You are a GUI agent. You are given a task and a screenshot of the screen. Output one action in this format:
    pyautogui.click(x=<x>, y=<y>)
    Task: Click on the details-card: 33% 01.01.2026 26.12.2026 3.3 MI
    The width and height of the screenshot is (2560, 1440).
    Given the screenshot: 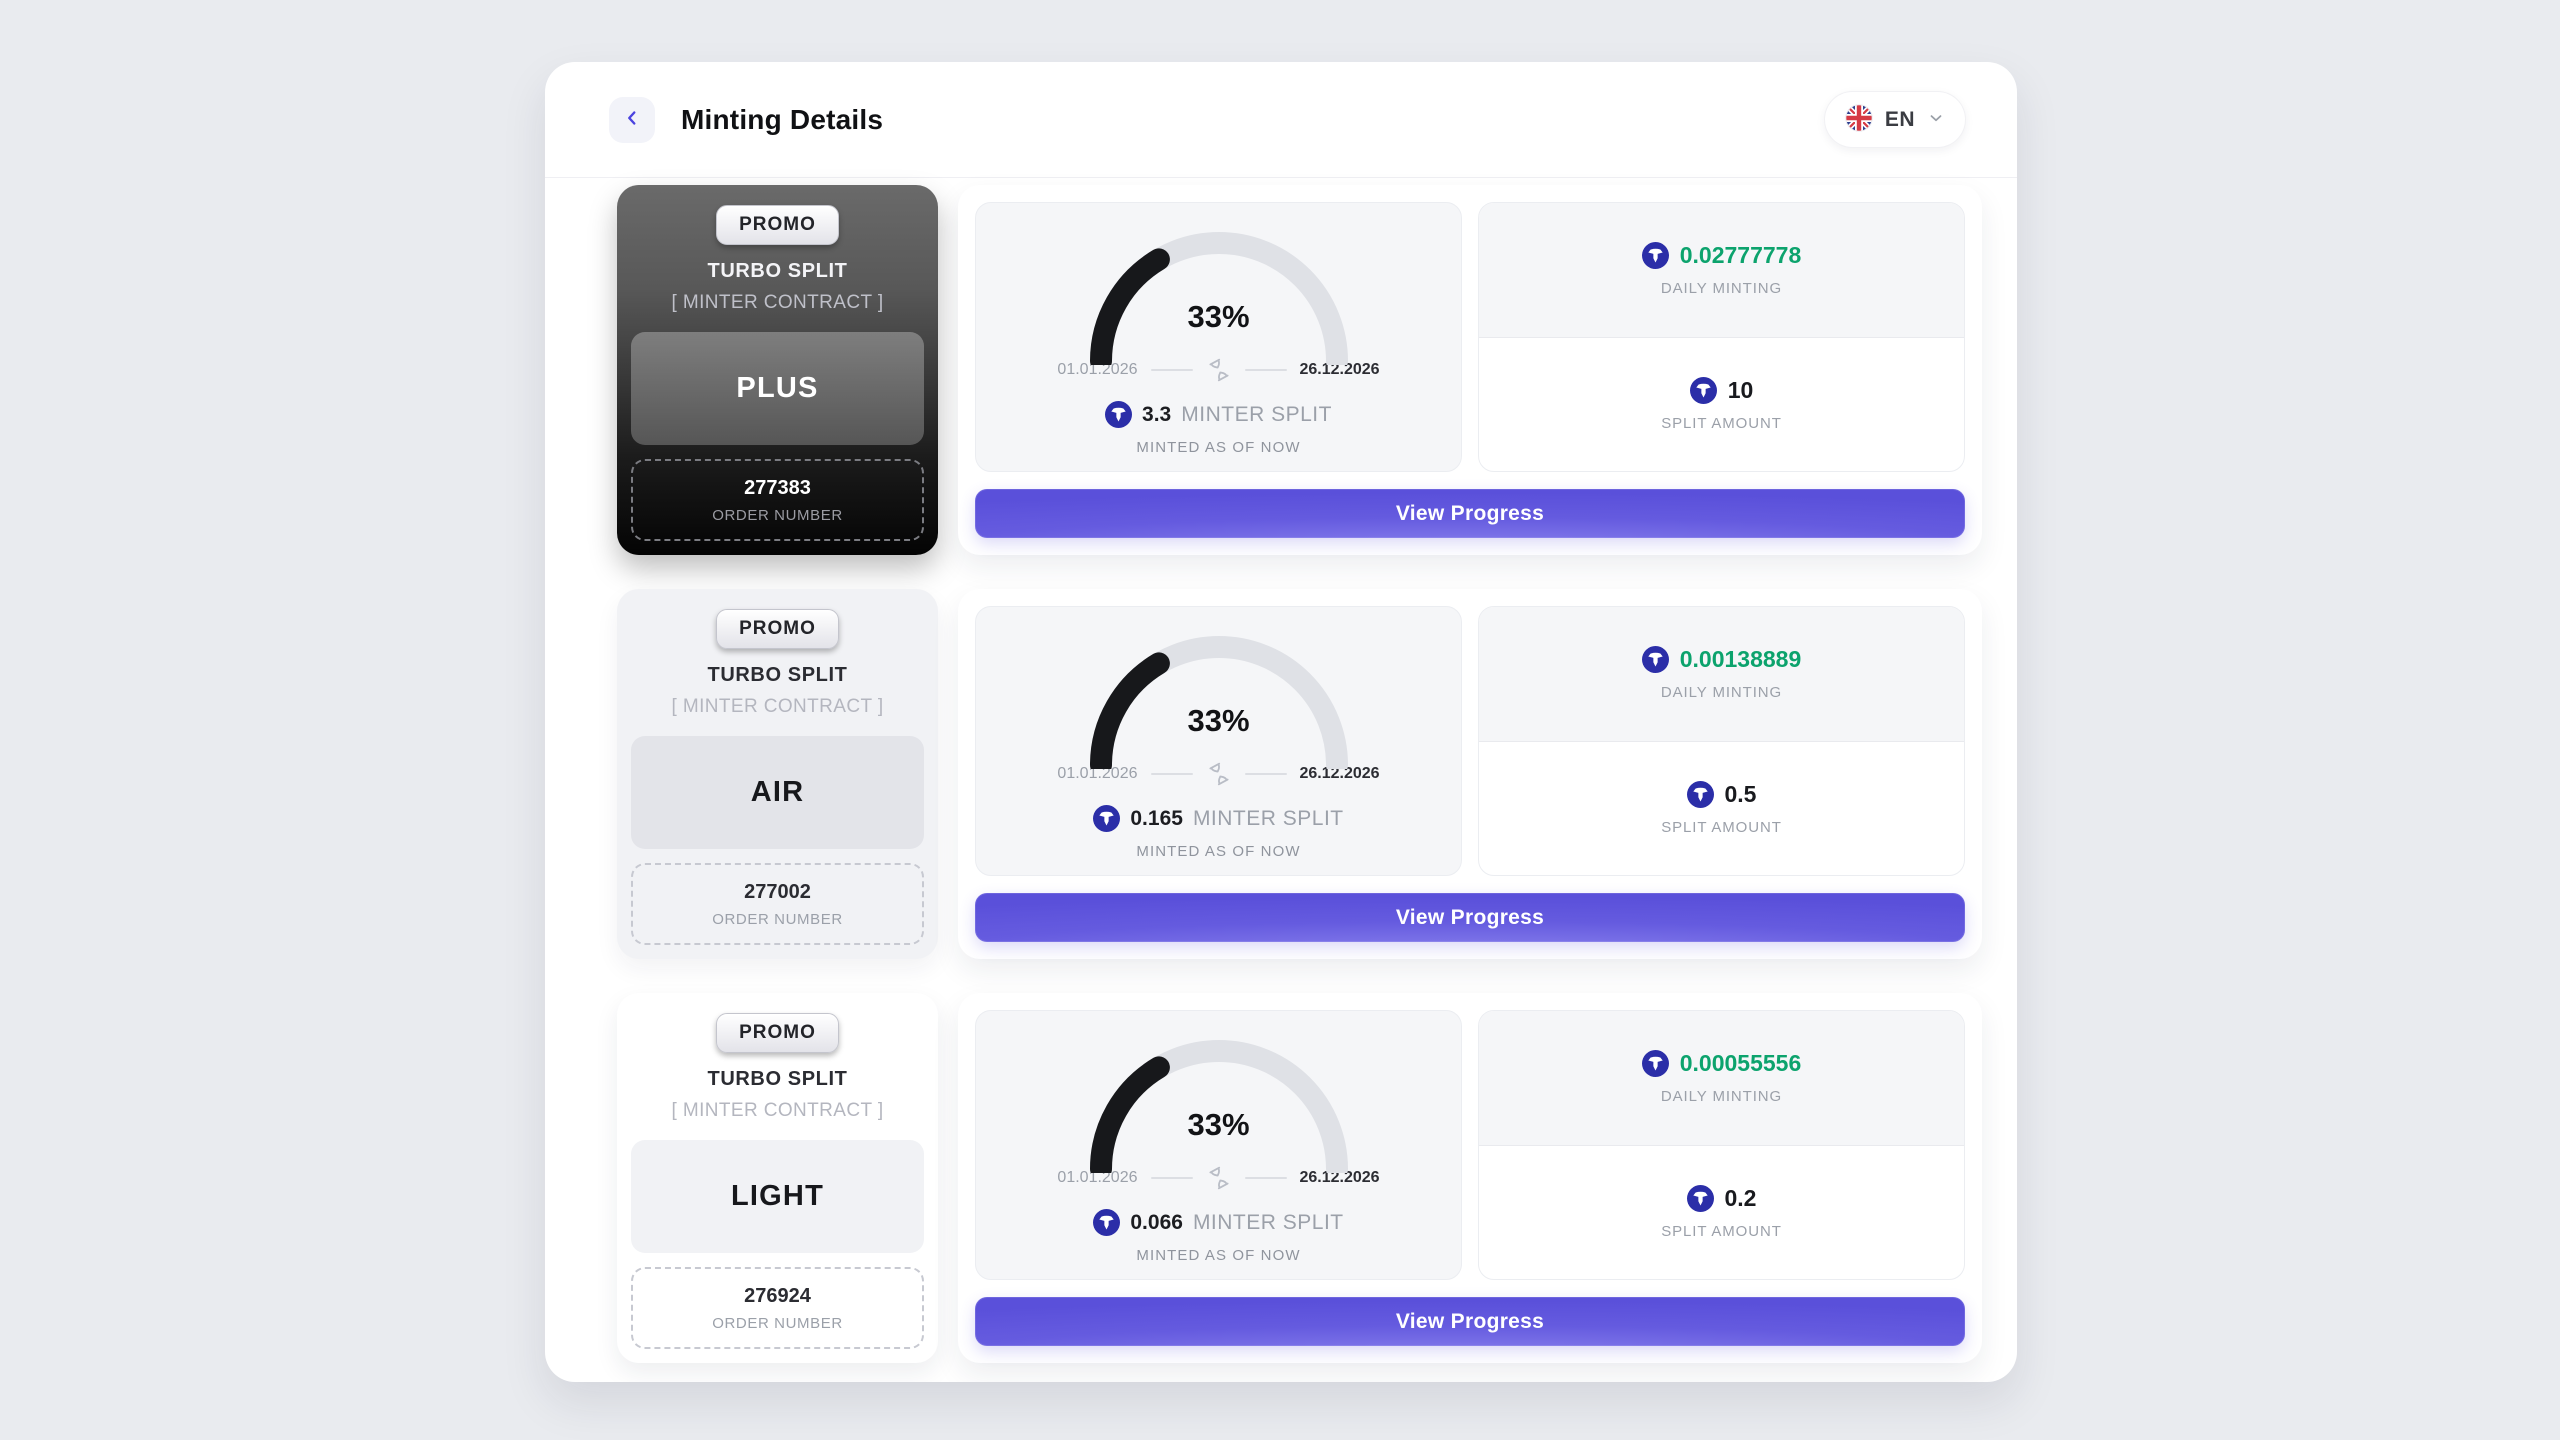 What is the action you would take?
    pyautogui.click(x=1470, y=370)
    